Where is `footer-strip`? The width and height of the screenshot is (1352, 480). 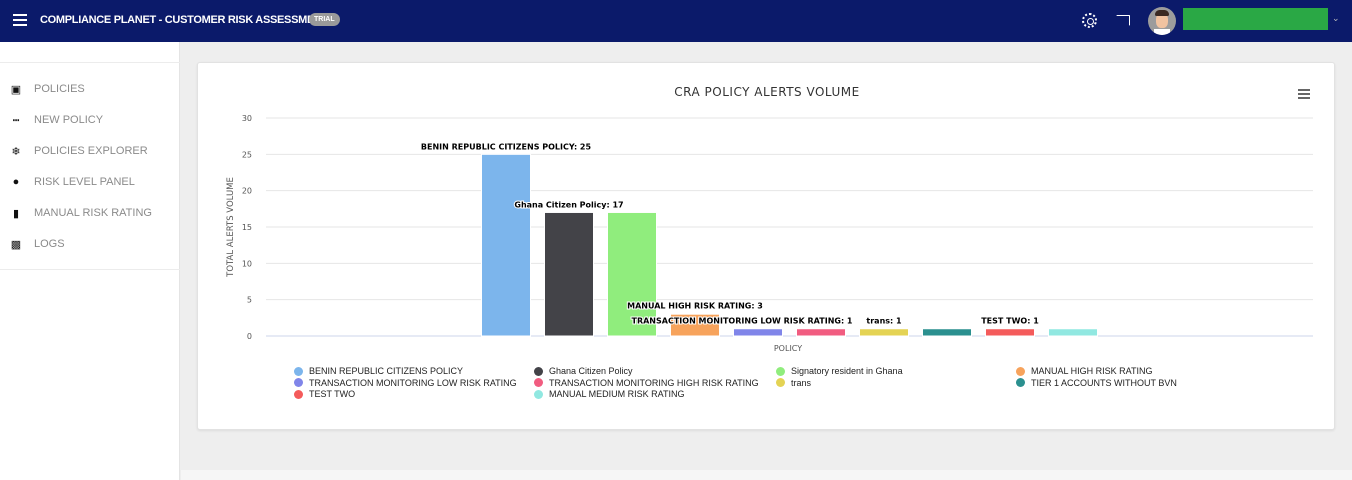 footer-strip is located at coordinates (766, 475).